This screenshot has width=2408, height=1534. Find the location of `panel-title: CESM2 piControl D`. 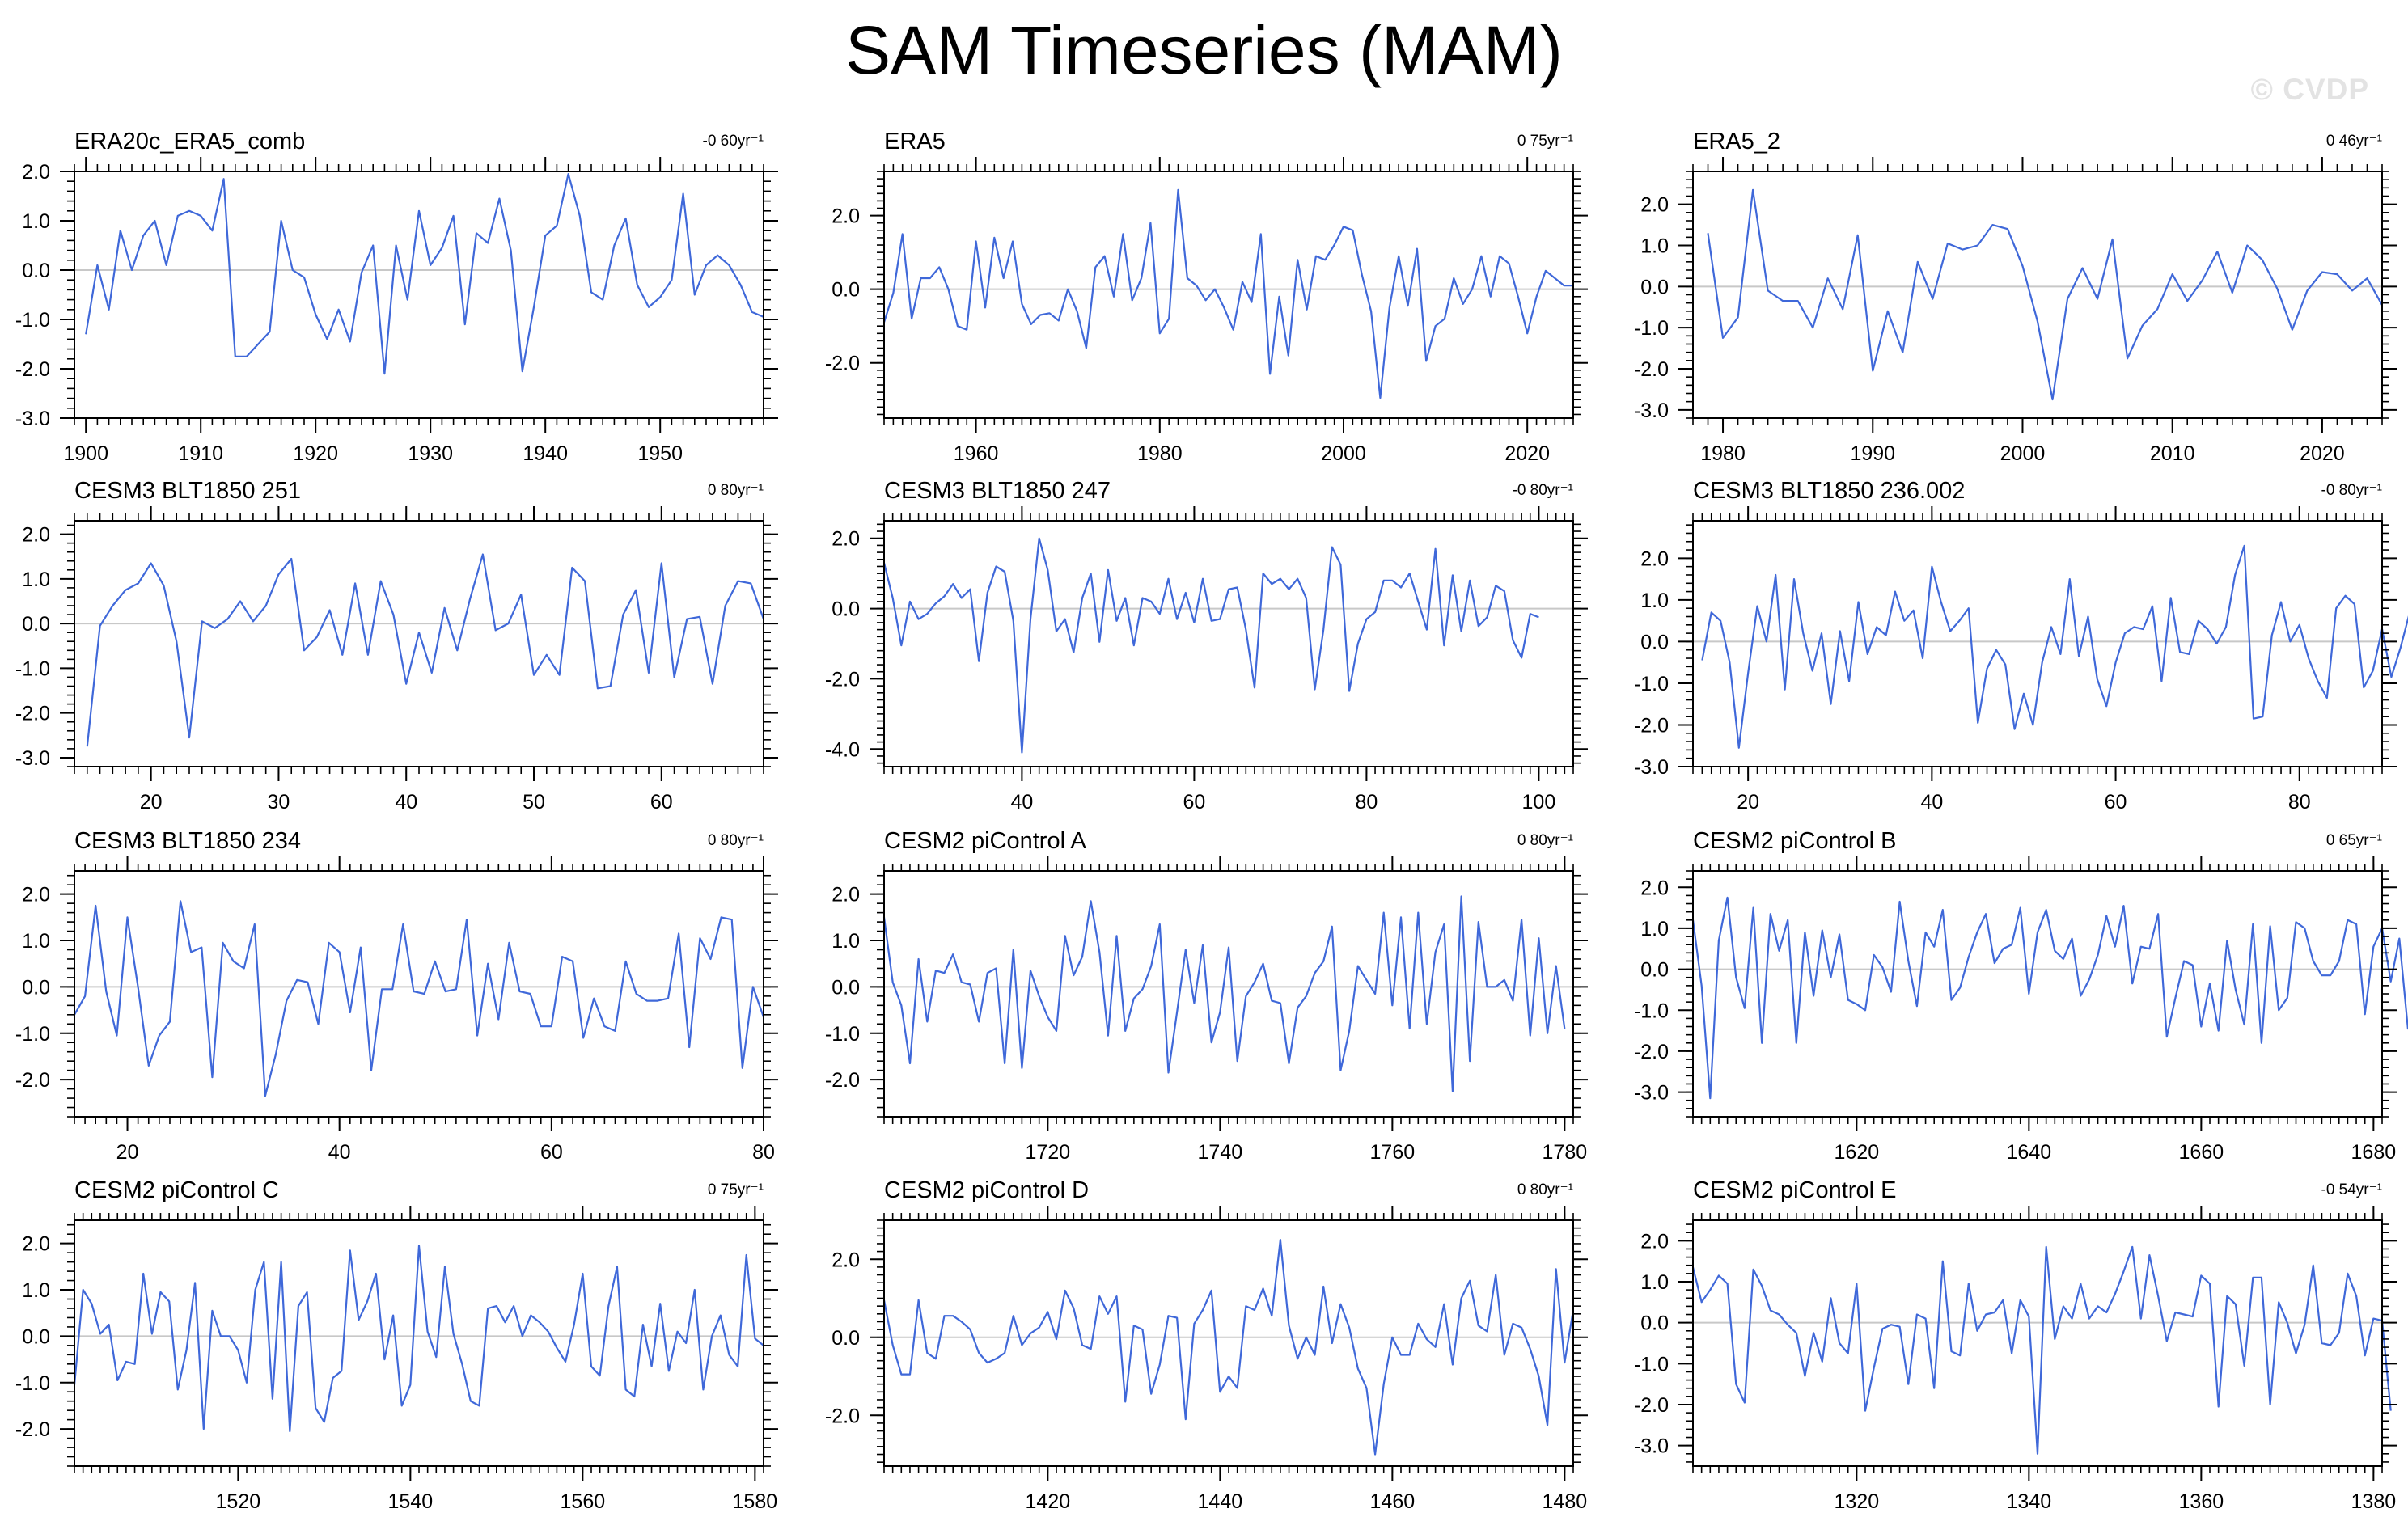

panel-title: CESM2 piControl D is located at coordinates (986, 1190).